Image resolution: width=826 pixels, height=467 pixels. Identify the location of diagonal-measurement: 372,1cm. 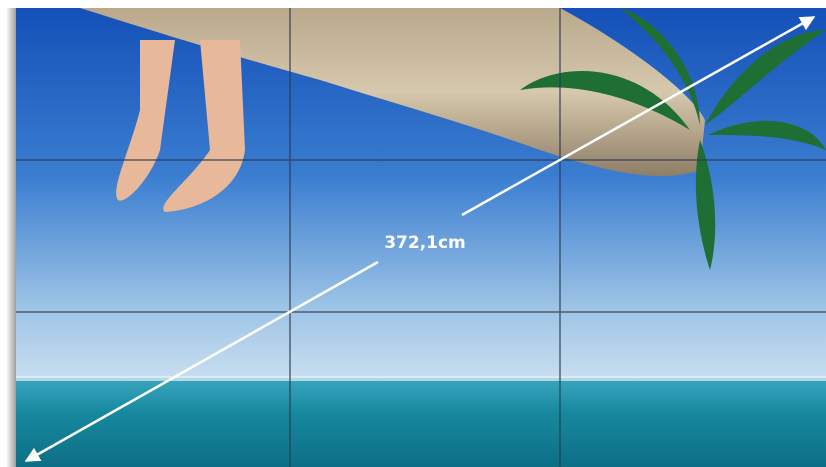
(425, 243).